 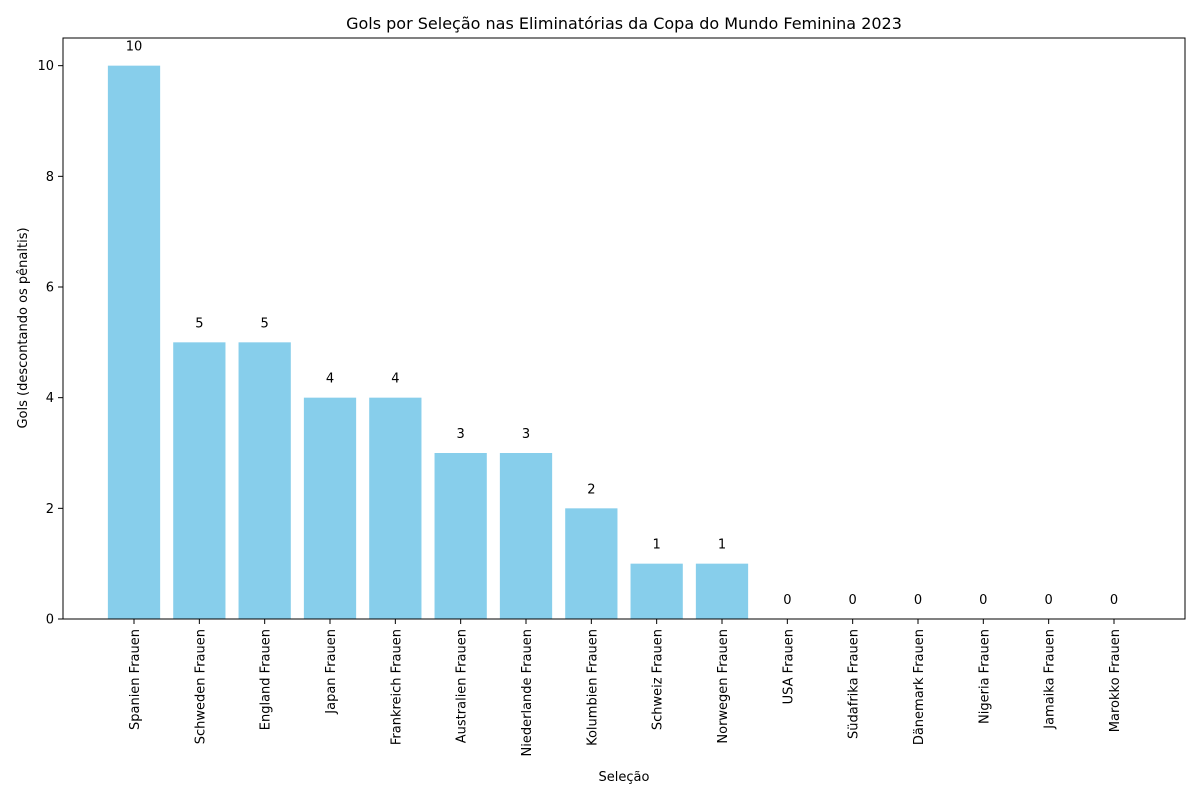 What do you see at coordinates (658, 679) in the screenshot?
I see `x-tick-label: Schweiz Frauen` at bounding box center [658, 679].